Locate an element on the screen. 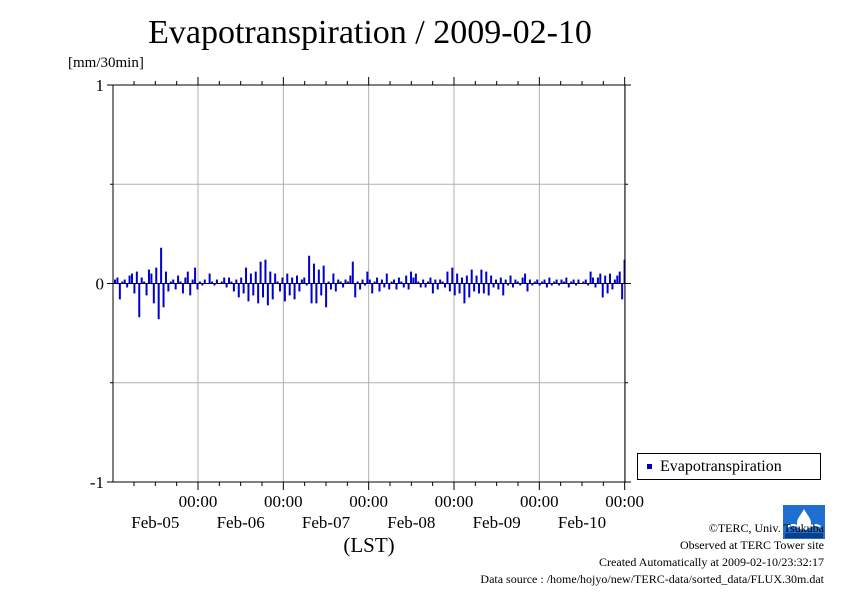  x-tick-date-label: Feb-09 is located at coordinates (497, 522).